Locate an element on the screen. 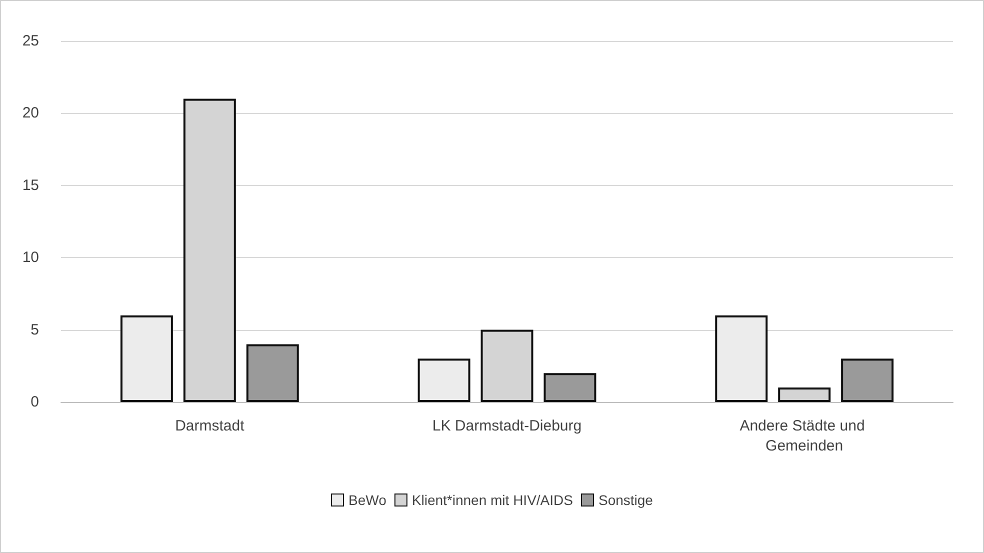 Image resolution: width=984 pixels, height=553 pixels. y-tick-label: 15 is located at coordinates (30, 185).